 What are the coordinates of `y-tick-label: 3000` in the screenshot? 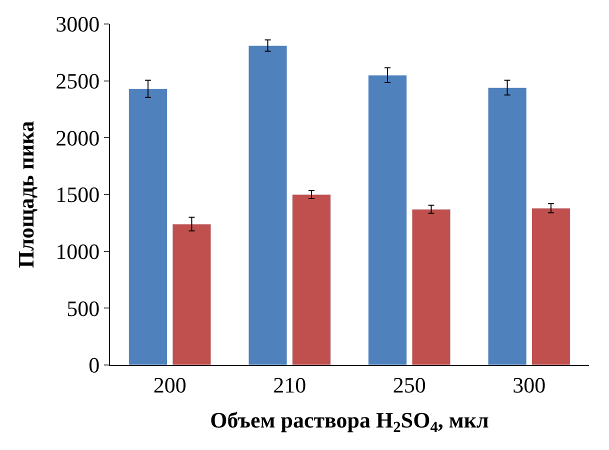 It's located at (78, 24).